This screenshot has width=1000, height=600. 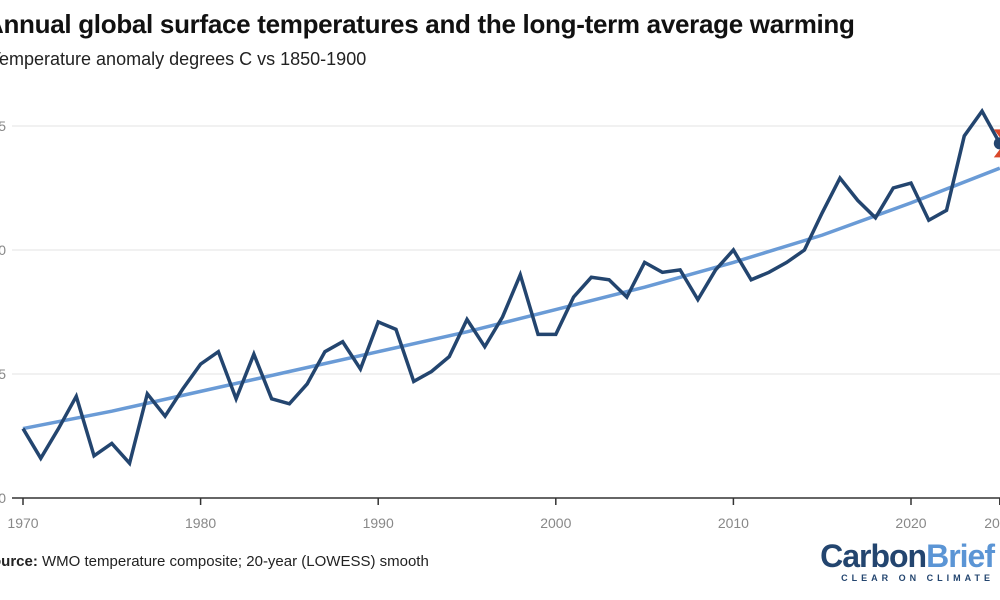 I want to click on x-tick-label: 2010, so click(x=733, y=523).